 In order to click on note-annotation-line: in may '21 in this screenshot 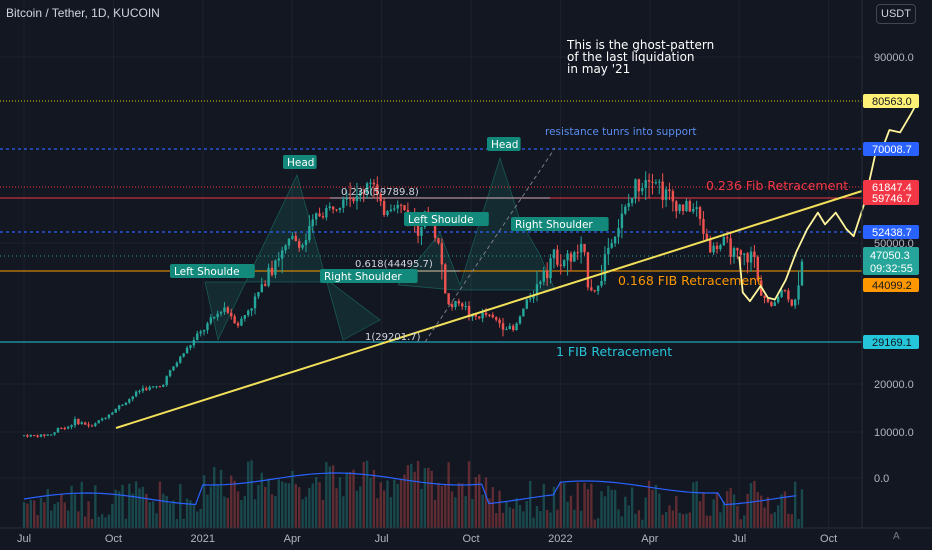, I will do `click(598, 69)`.